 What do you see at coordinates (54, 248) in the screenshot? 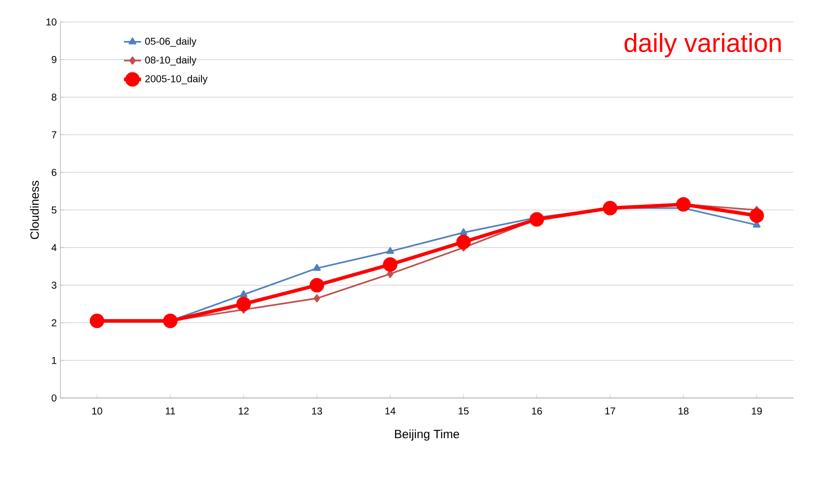
I see `y-tick-label: 4` at bounding box center [54, 248].